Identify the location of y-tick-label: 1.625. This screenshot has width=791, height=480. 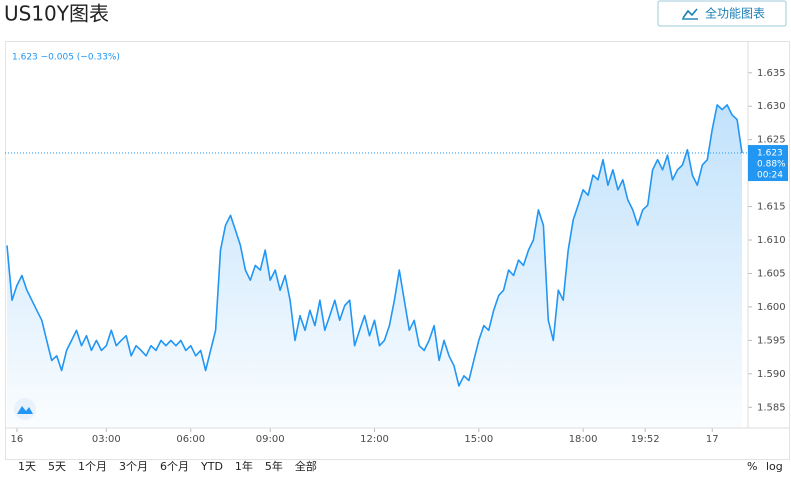
(771, 140).